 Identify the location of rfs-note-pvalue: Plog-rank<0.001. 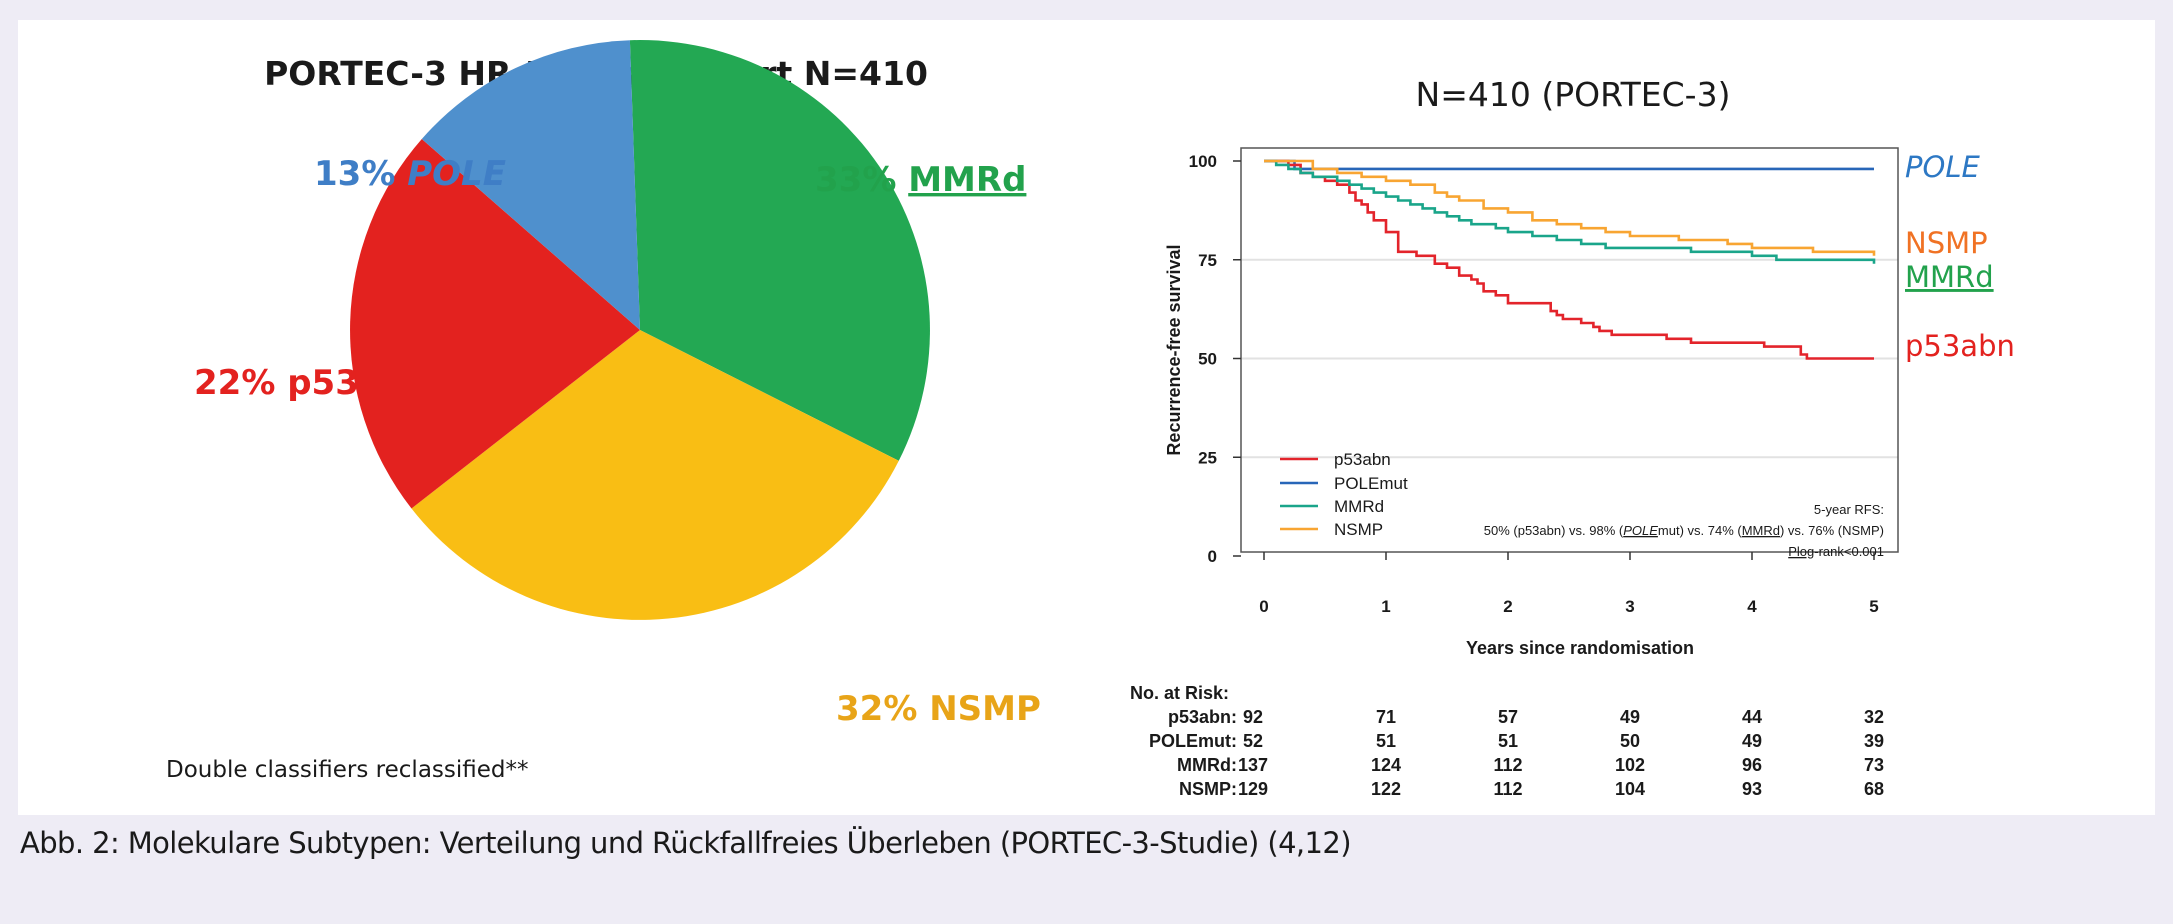
(1836, 551).